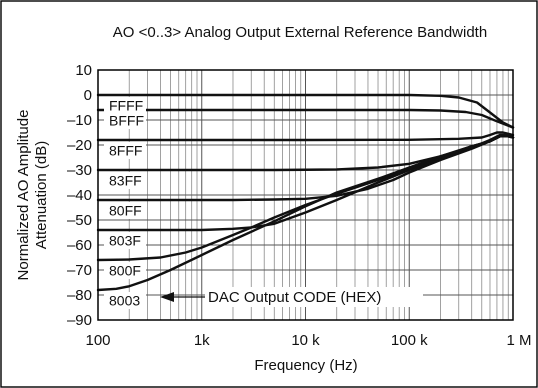 The width and height of the screenshot is (538, 388). I want to click on x-tick-label: 10 k, so click(305, 340).